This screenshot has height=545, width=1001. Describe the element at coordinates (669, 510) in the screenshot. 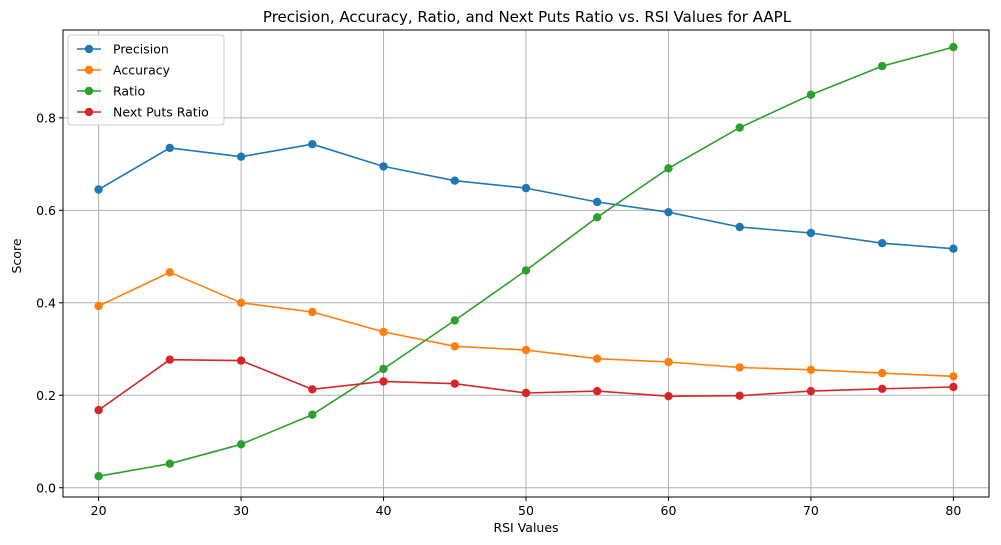

I see `x-tick-label: 60` at that location.